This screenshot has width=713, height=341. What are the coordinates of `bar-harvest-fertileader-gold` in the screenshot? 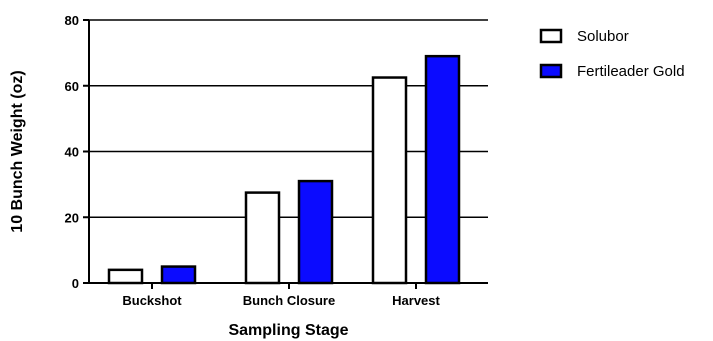 It's located at (442, 169).